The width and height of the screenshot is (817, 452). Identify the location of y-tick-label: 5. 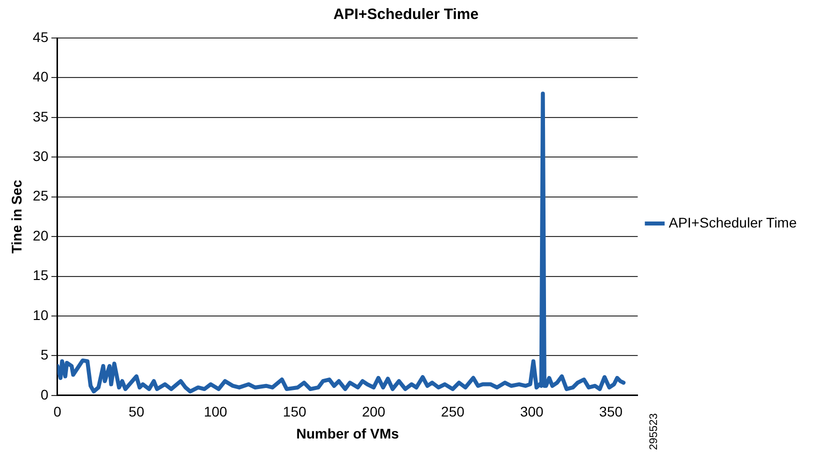
(44, 354).